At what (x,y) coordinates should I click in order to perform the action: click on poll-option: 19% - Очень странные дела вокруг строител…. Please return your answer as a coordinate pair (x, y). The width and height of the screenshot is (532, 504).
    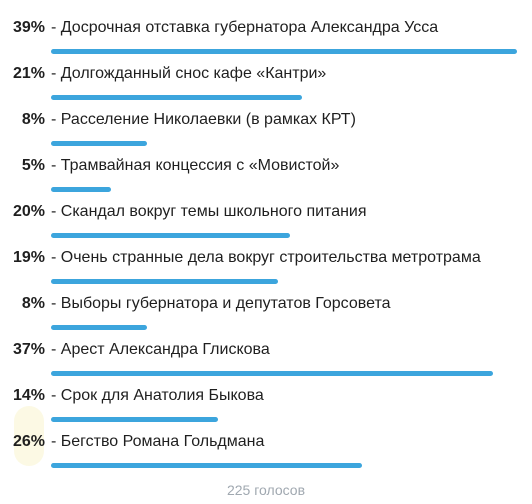
    Looking at the image, I should click on (266, 270).